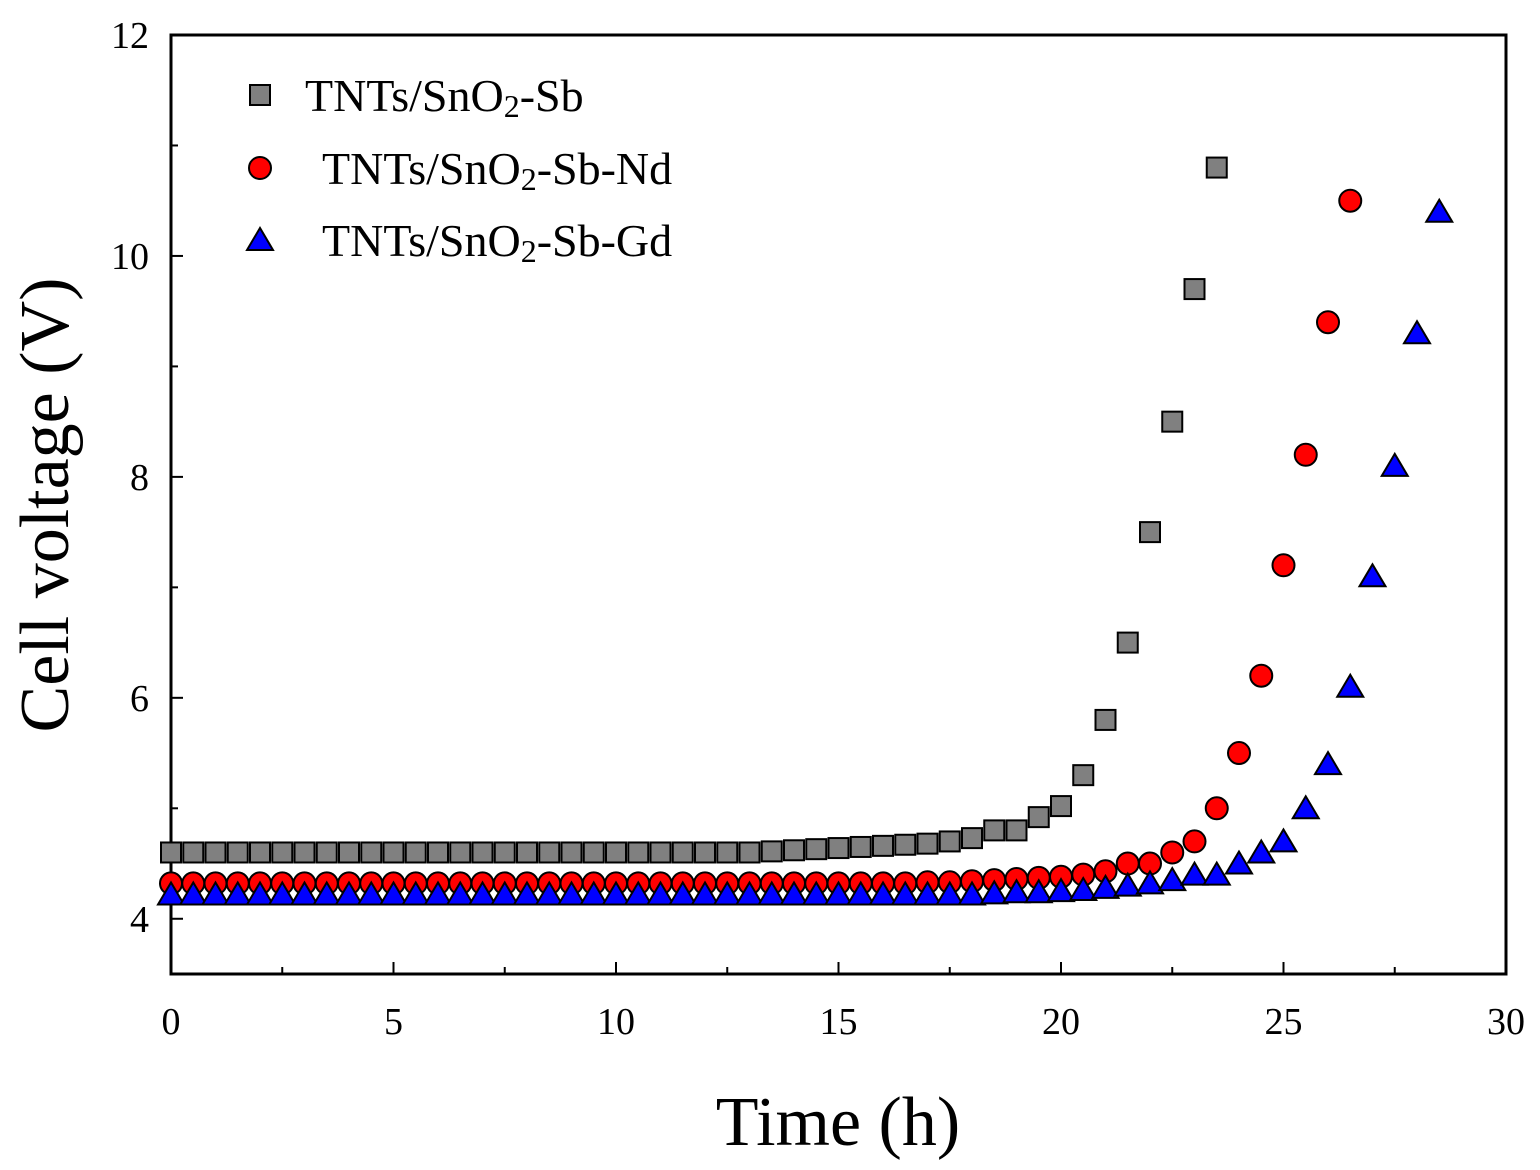 This screenshot has width=1540, height=1170. What do you see at coordinates (1284, 1022) in the screenshot?
I see `x-tick-label: 25` at bounding box center [1284, 1022].